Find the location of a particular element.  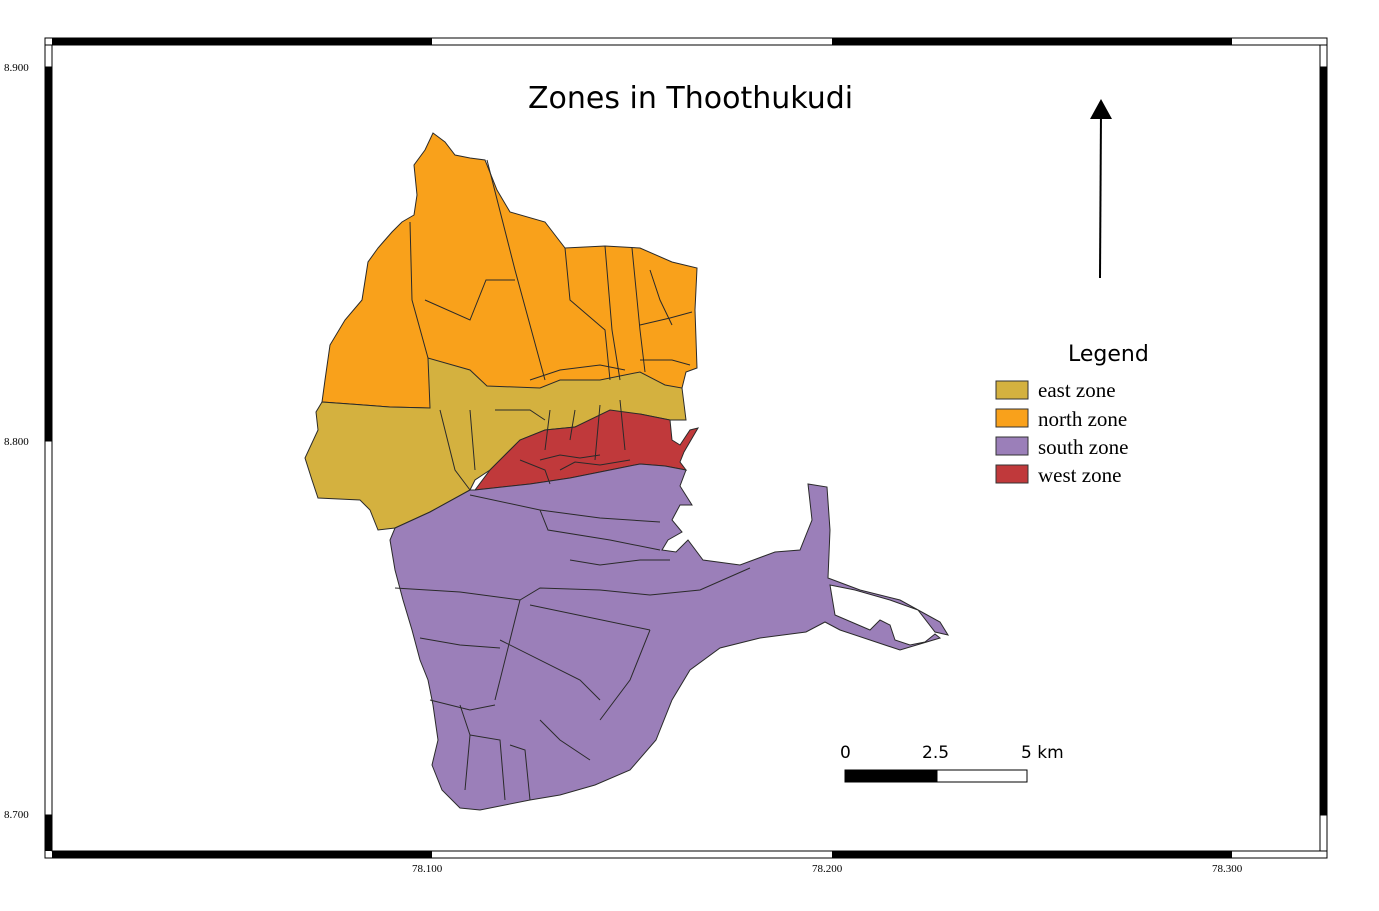

scale-label: 0 is located at coordinates (845, 753).